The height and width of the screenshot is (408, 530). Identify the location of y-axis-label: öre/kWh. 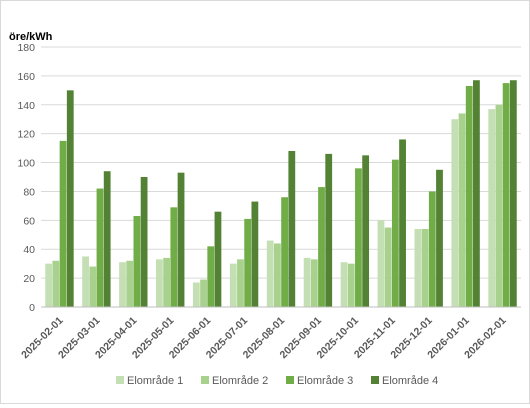
(31, 37).